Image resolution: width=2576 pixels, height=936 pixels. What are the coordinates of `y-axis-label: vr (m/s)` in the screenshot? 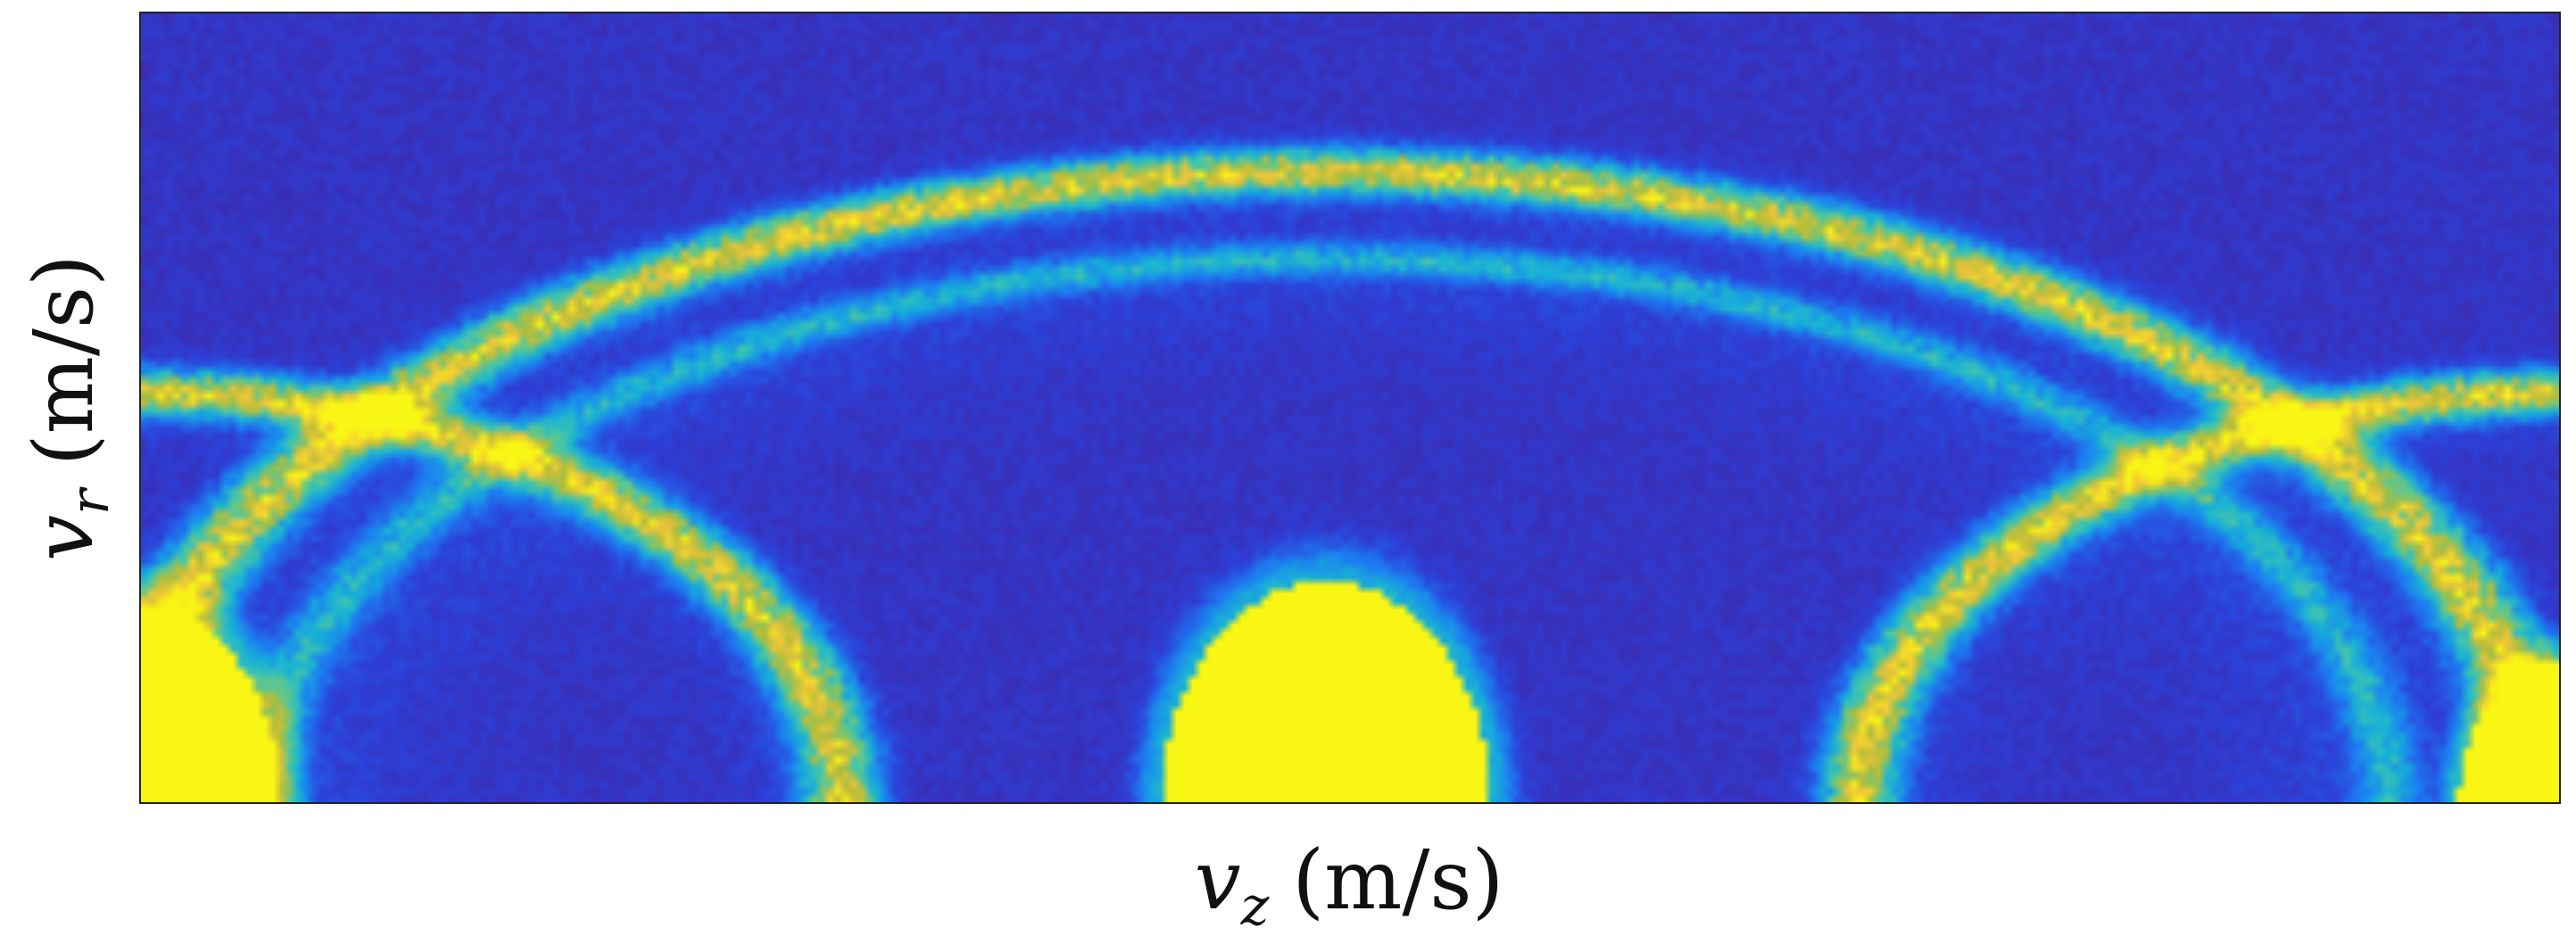 It's located at (68, 407).